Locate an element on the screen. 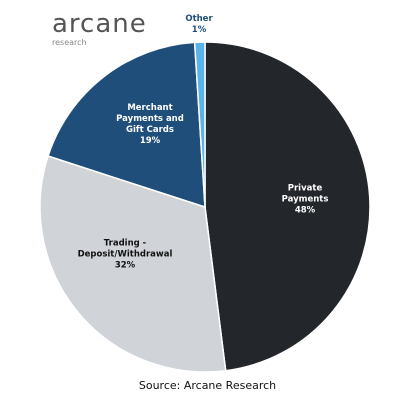 This screenshot has height=405, width=415. slice-label: Merchant Payments and Gift Cards 19% is located at coordinates (150, 125).